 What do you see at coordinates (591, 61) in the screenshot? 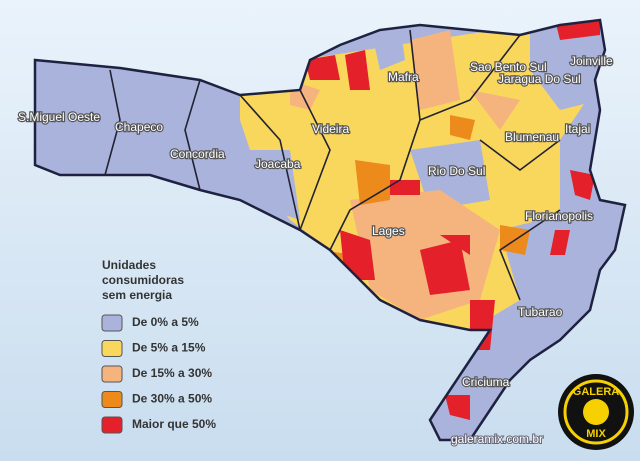
I see `city-label: Joinville` at bounding box center [591, 61].